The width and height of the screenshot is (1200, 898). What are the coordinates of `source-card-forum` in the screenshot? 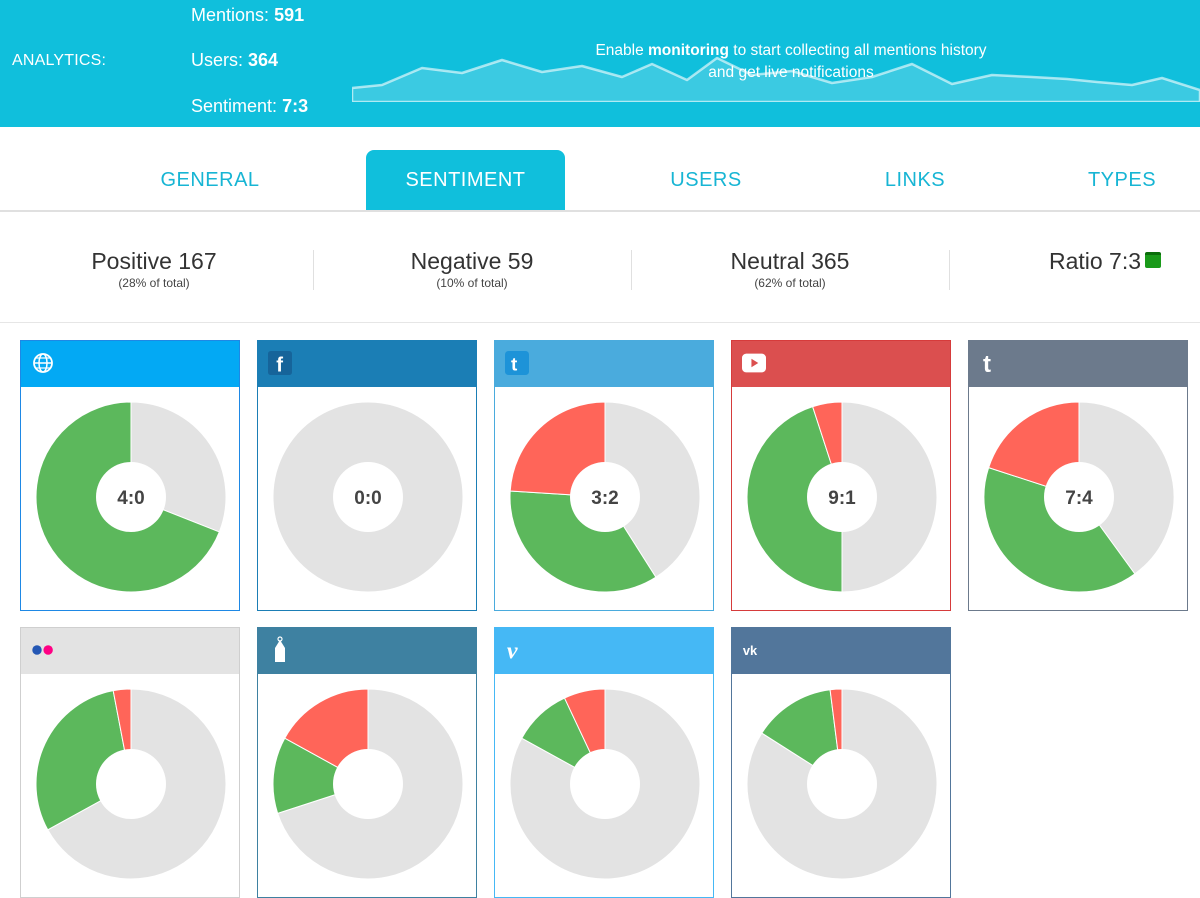 It's located at (367, 762).